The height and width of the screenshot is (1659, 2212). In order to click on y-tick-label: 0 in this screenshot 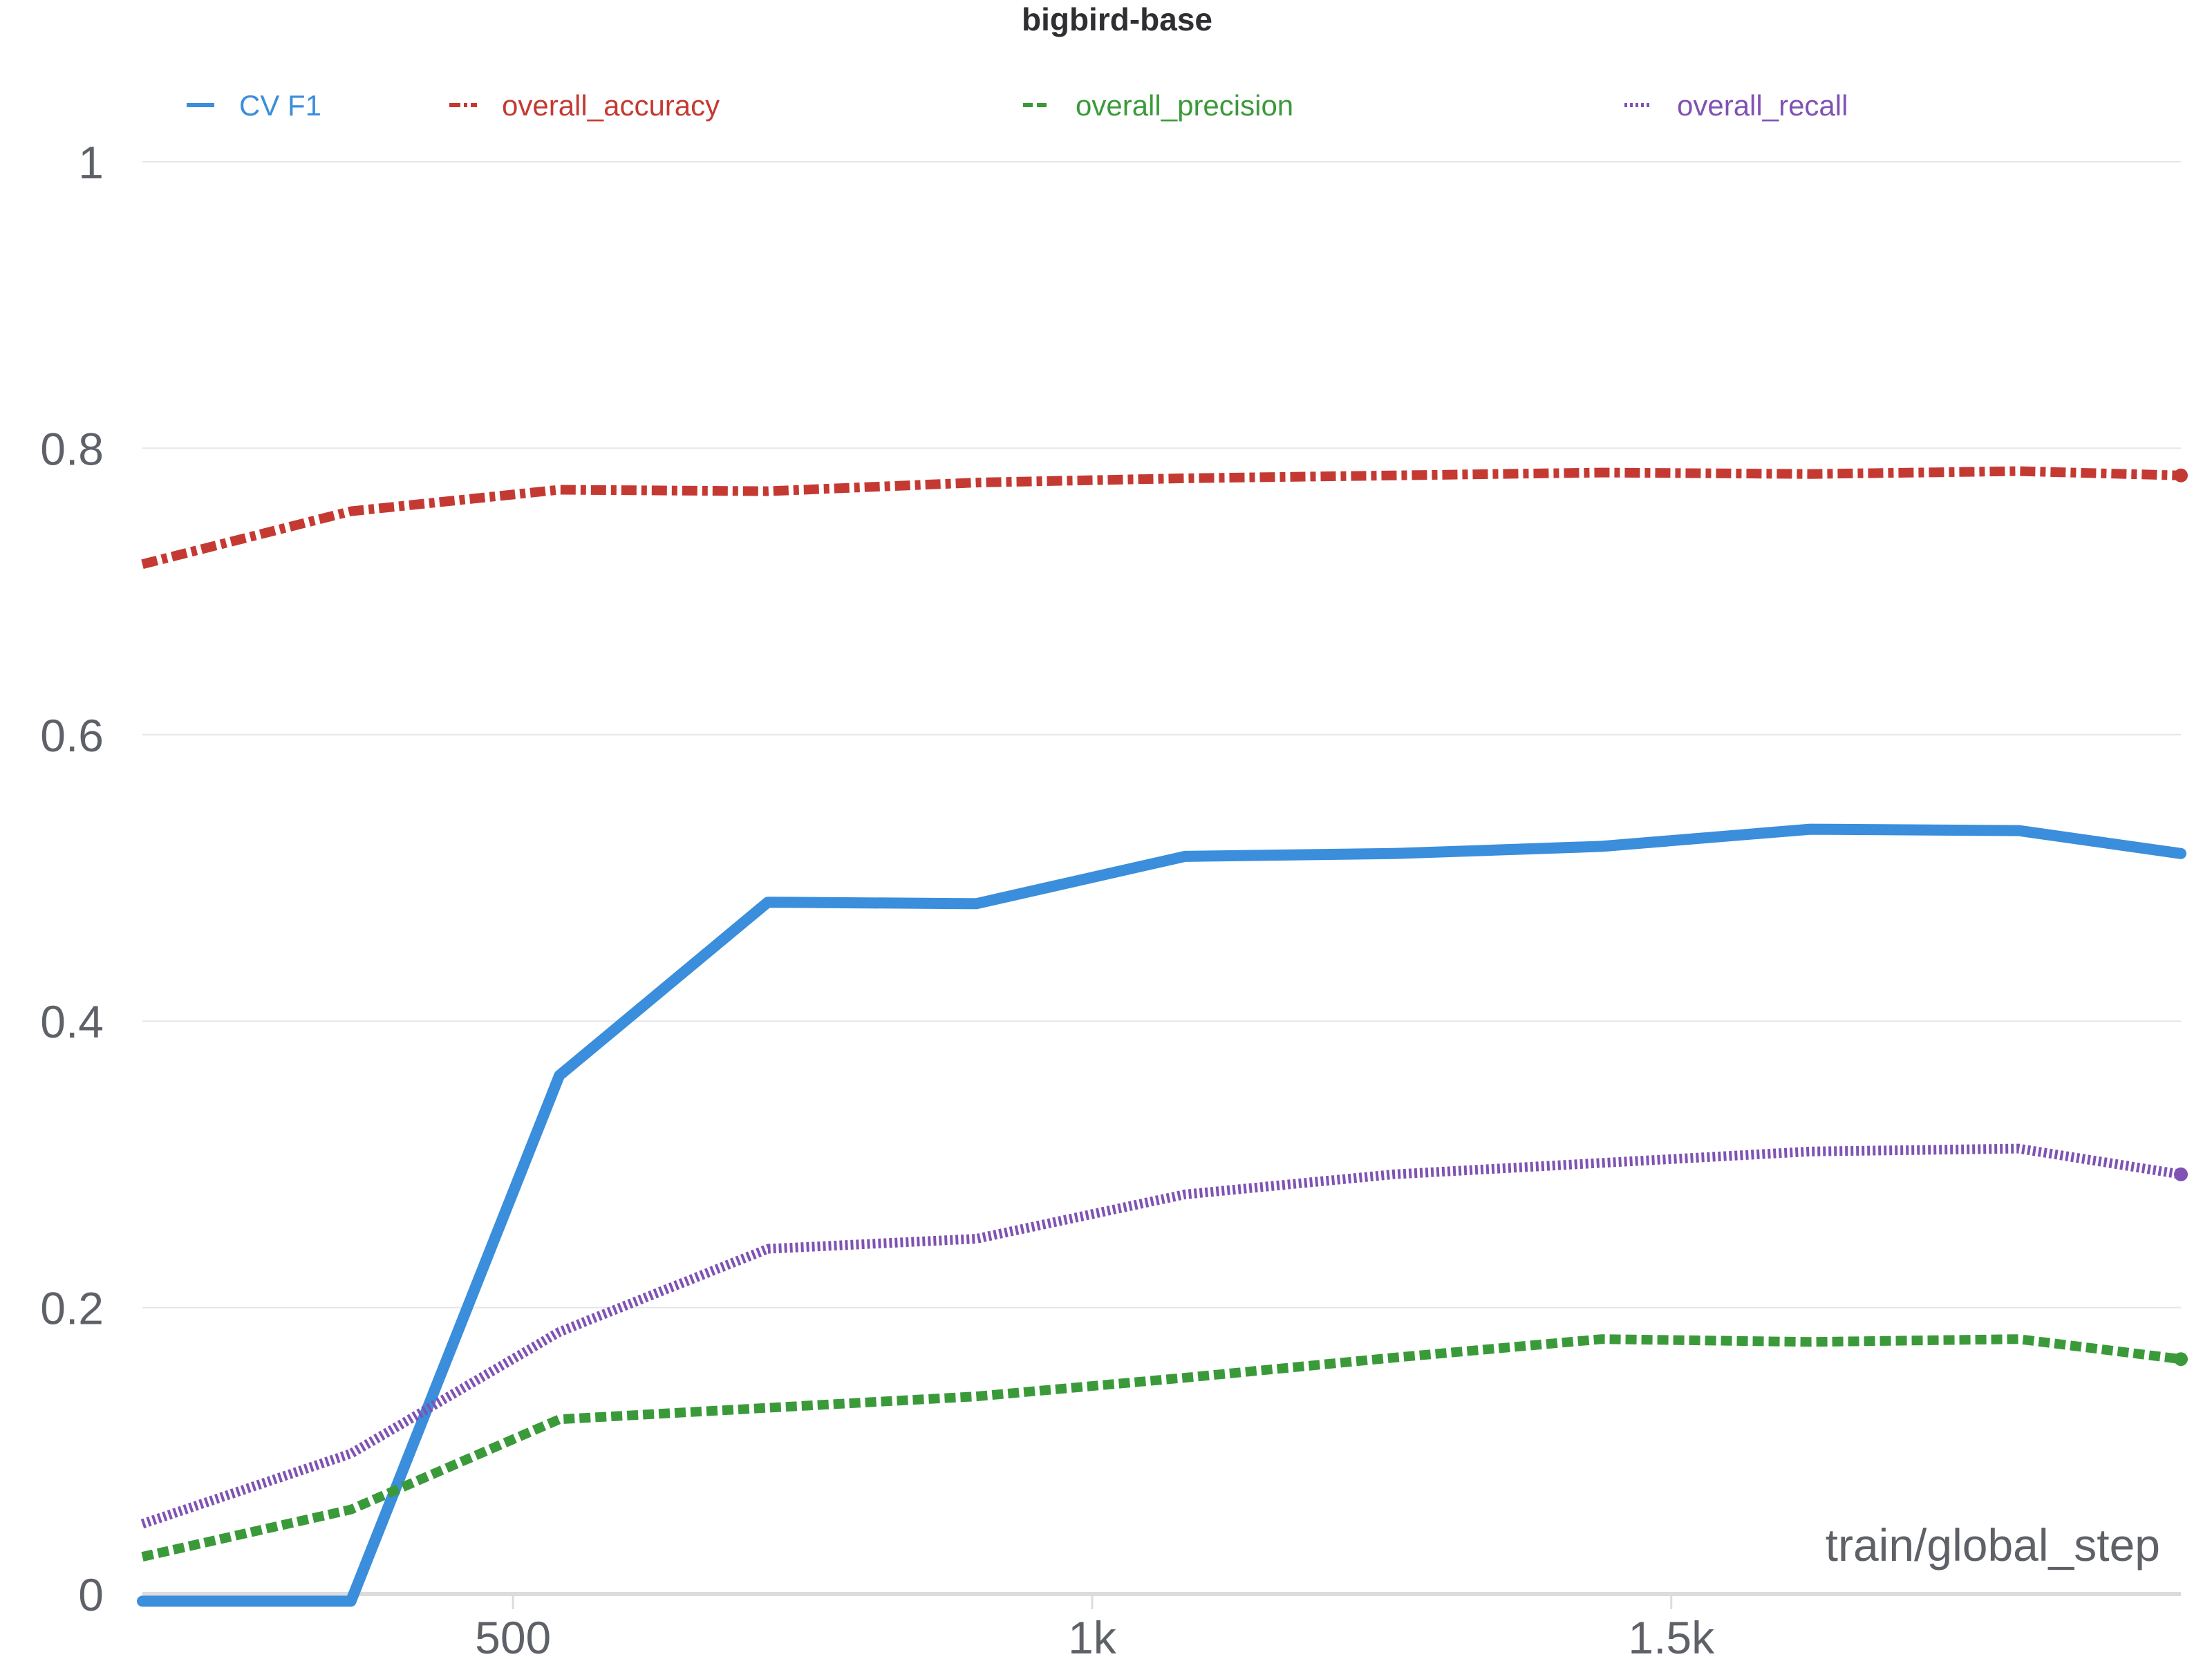, I will do `click(91, 1595)`.